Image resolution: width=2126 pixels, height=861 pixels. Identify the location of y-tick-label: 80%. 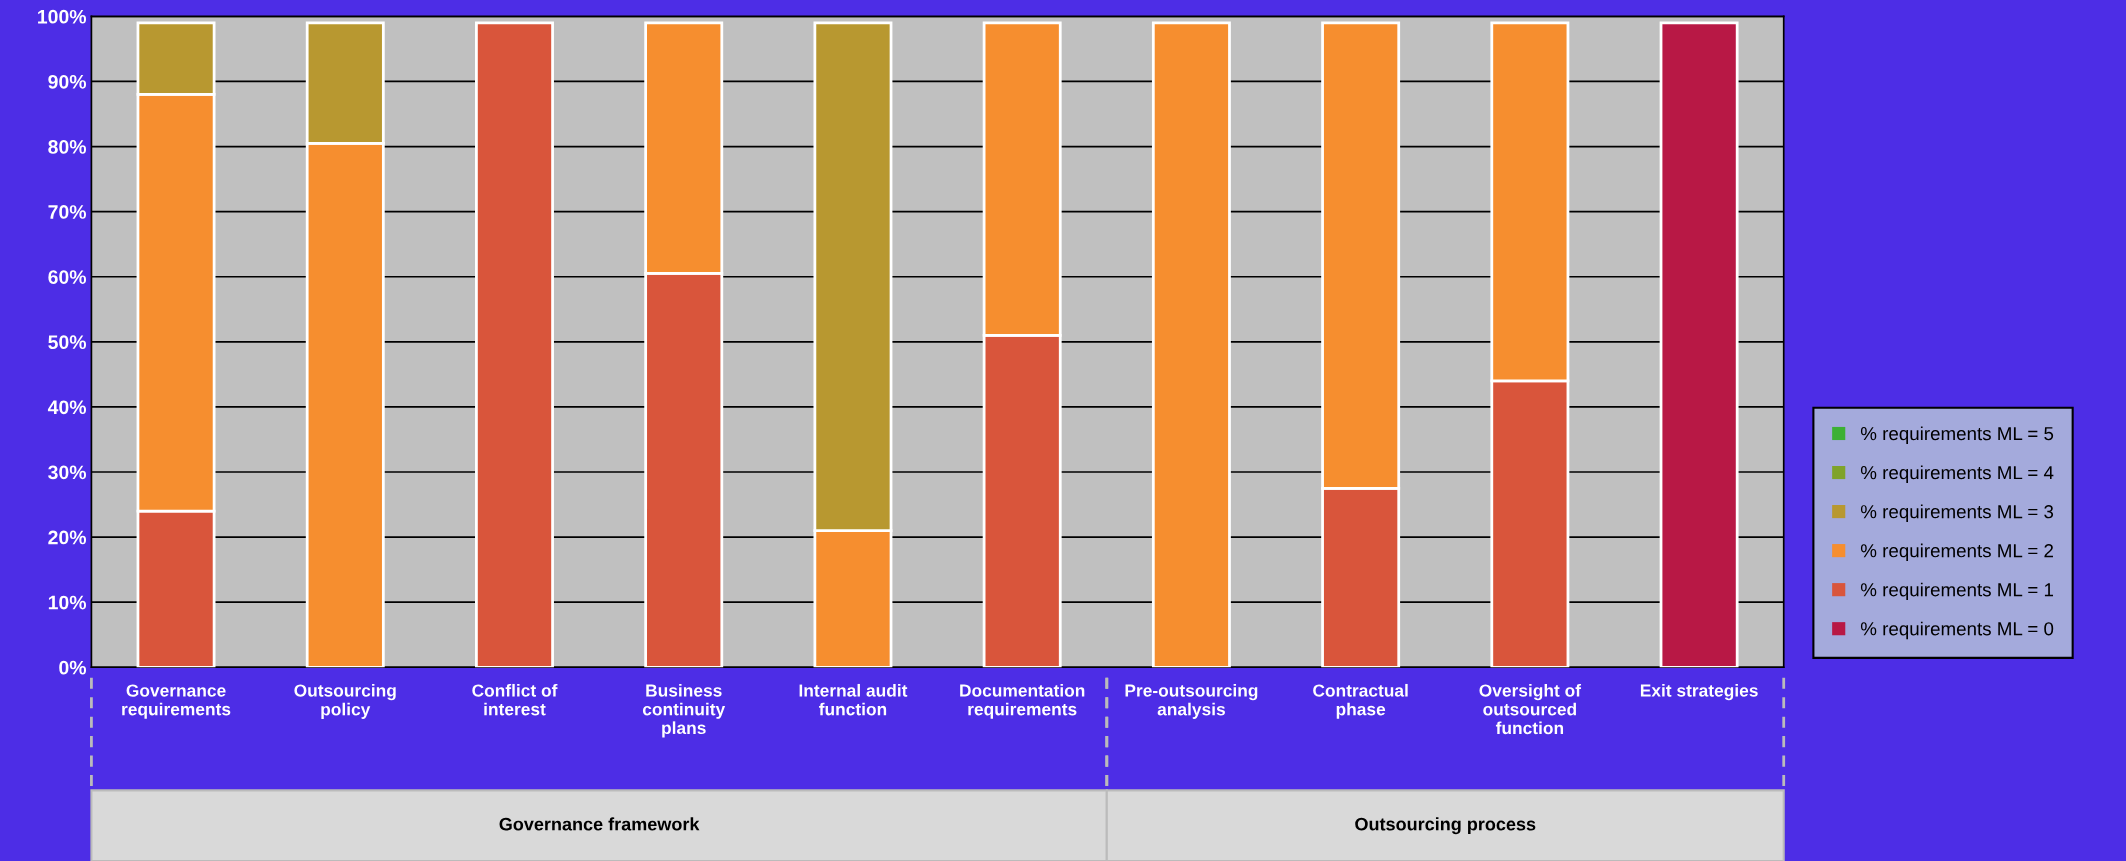
(67, 147).